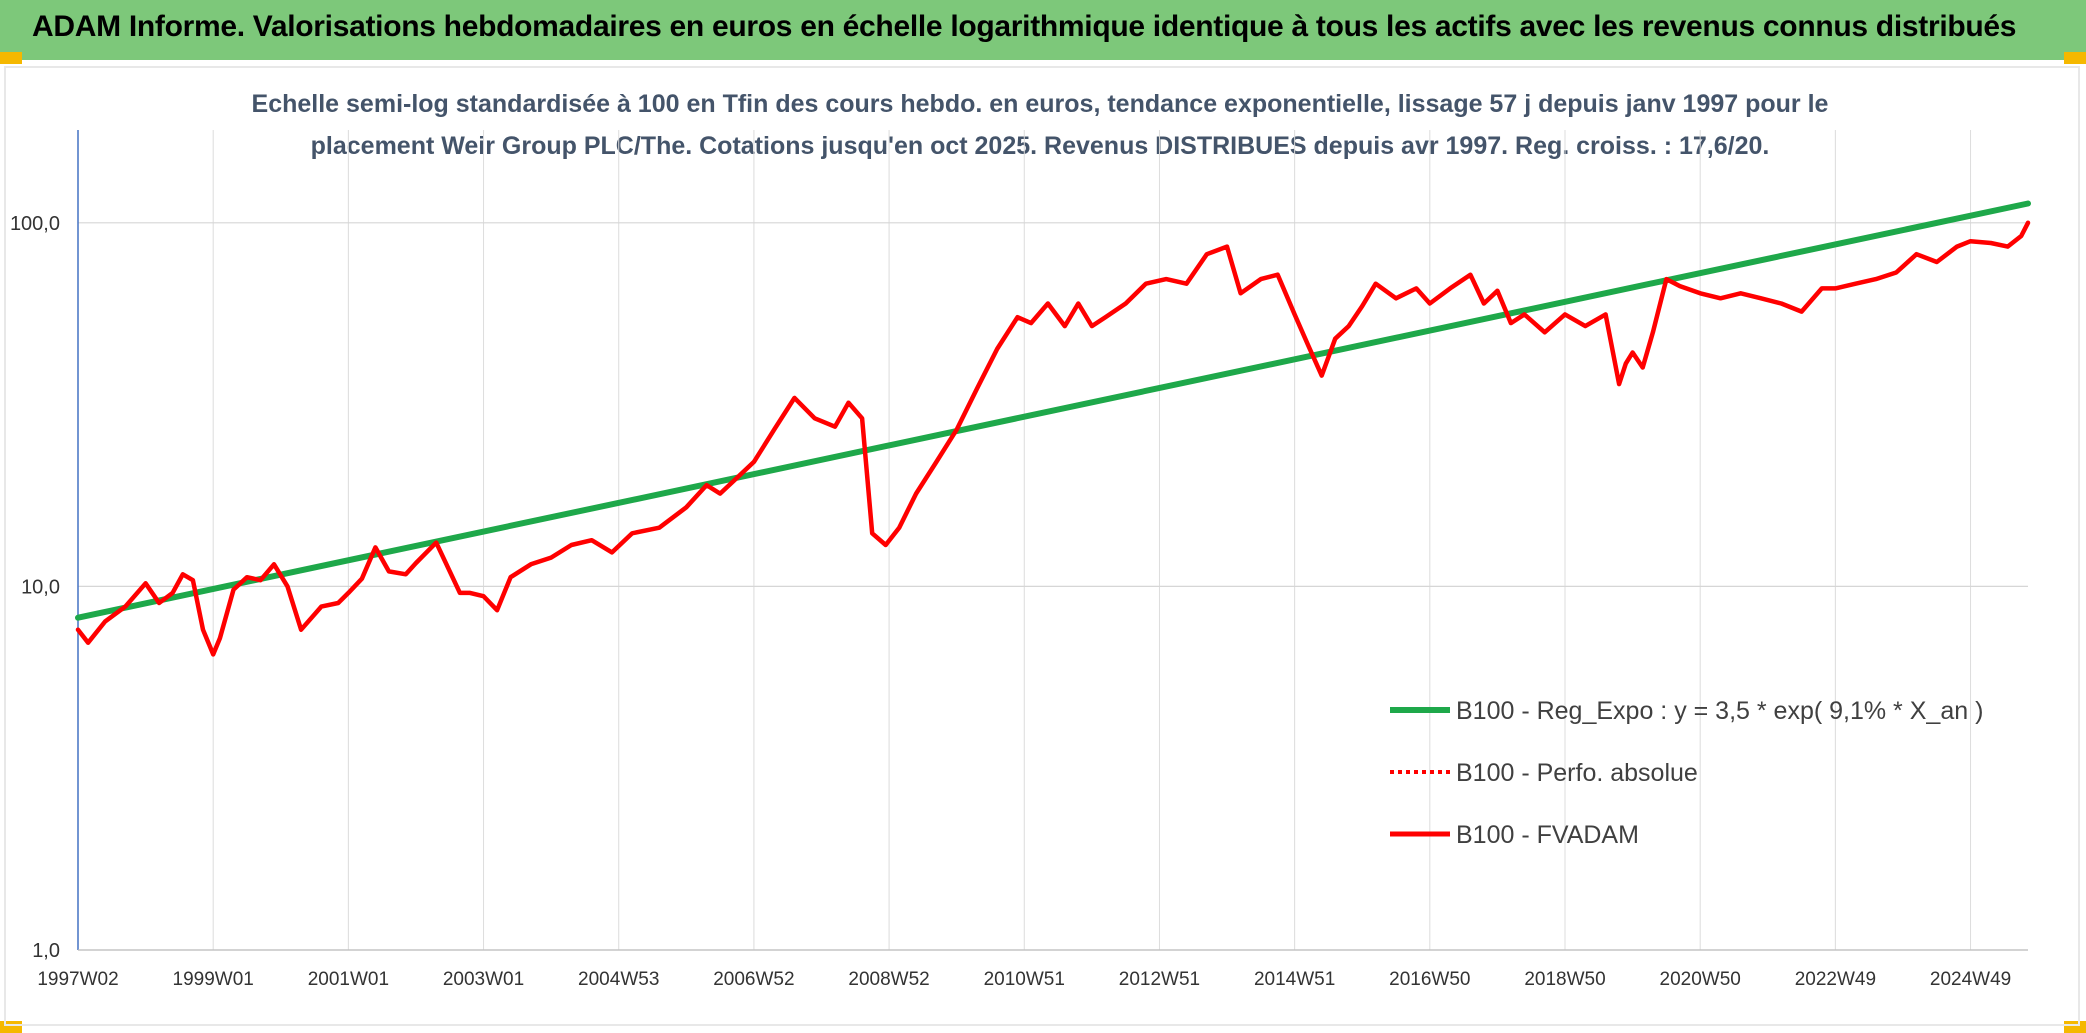 This screenshot has height=1033, width=2086. I want to click on x-tick-label: 2008W52, so click(888, 979).